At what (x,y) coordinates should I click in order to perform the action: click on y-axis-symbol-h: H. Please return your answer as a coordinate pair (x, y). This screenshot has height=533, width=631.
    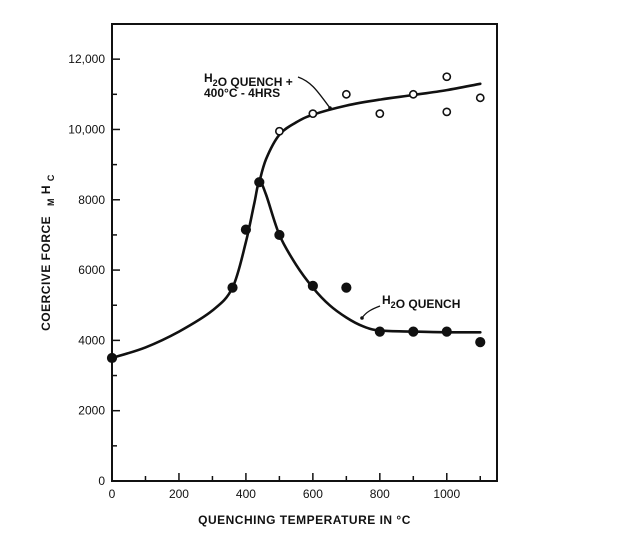
    Looking at the image, I should click on (46, 189).